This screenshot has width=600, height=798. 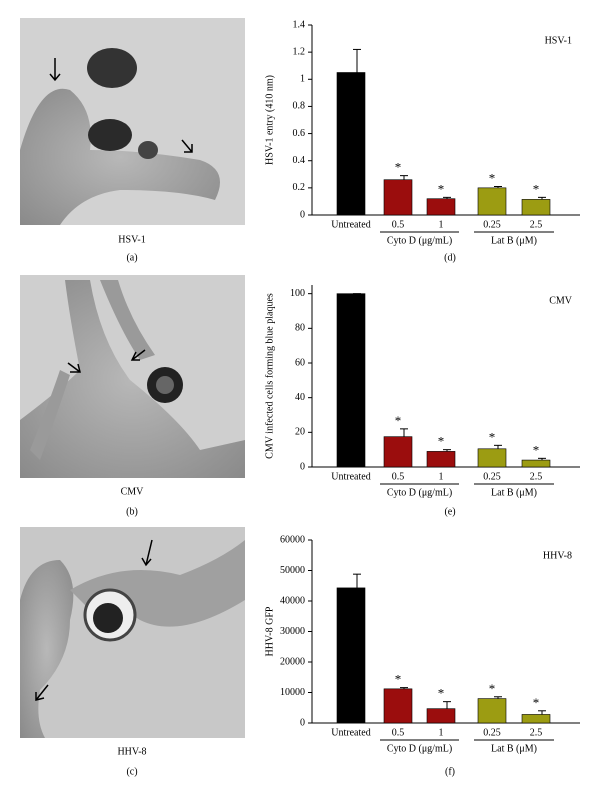 I want to click on y-axis-label: HSV-1 entry (410 nm), so click(x=269, y=120).